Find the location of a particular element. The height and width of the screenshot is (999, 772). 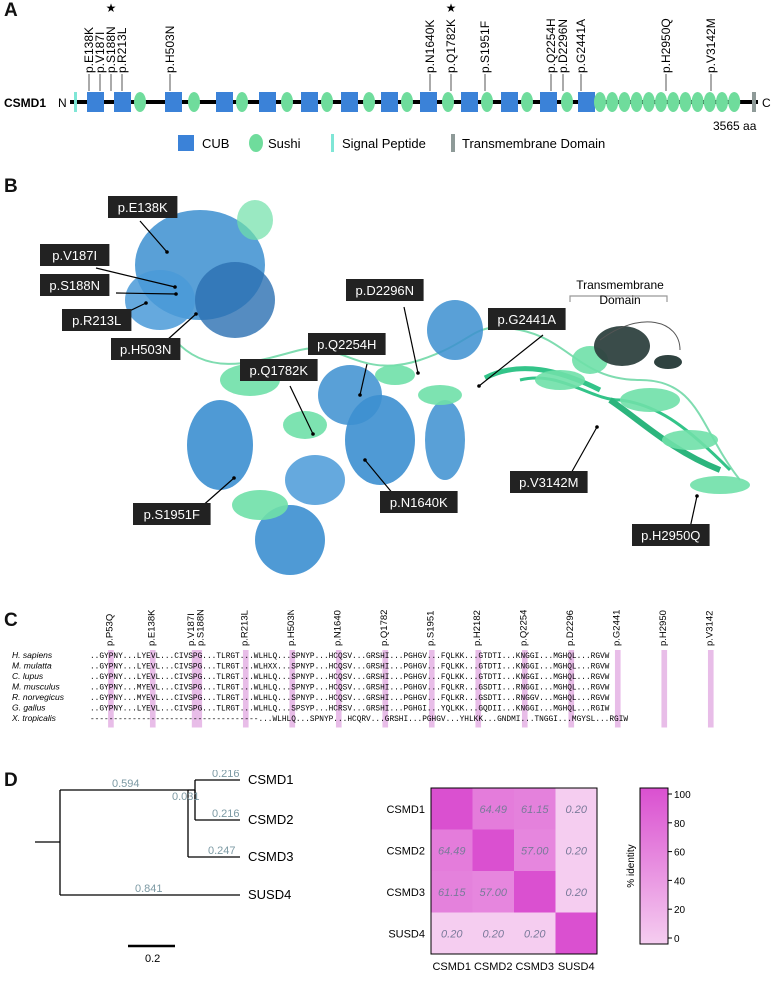

callout-p-n1640k: p.N1640K is located at coordinates (410, 485).